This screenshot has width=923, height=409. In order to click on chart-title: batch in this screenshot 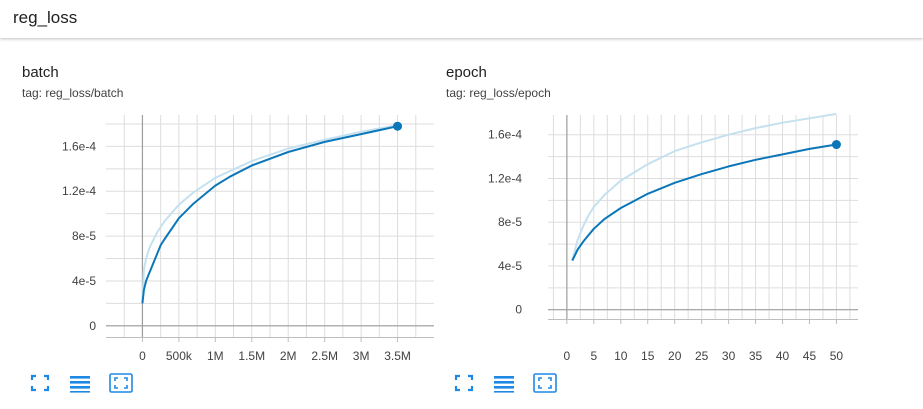, I will do `click(40, 72)`.